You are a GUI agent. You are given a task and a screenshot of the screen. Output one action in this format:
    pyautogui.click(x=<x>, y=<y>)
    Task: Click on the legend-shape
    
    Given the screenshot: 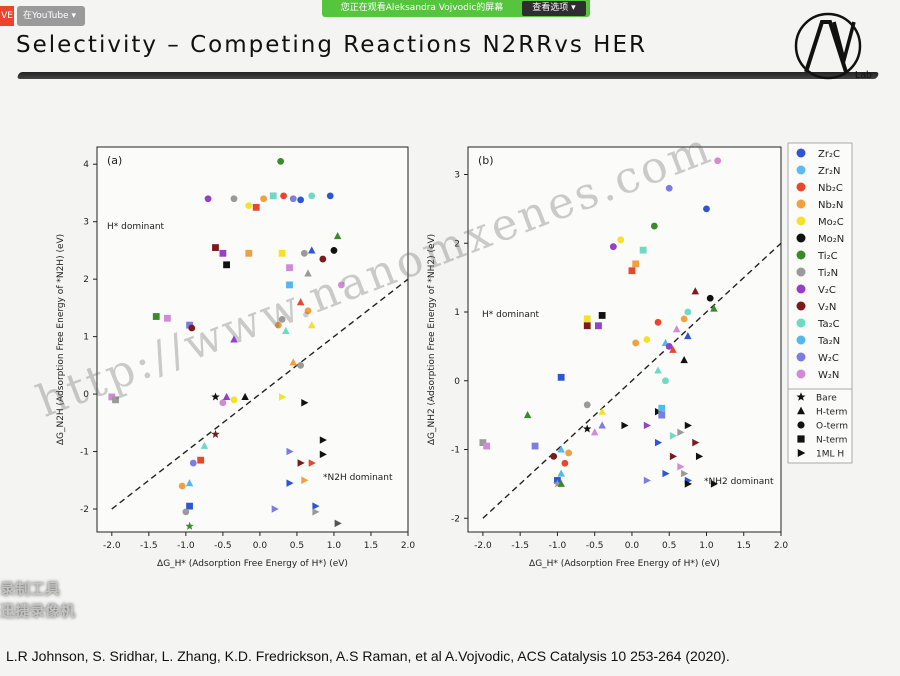 What is the action you would take?
    pyautogui.click(x=801, y=453)
    